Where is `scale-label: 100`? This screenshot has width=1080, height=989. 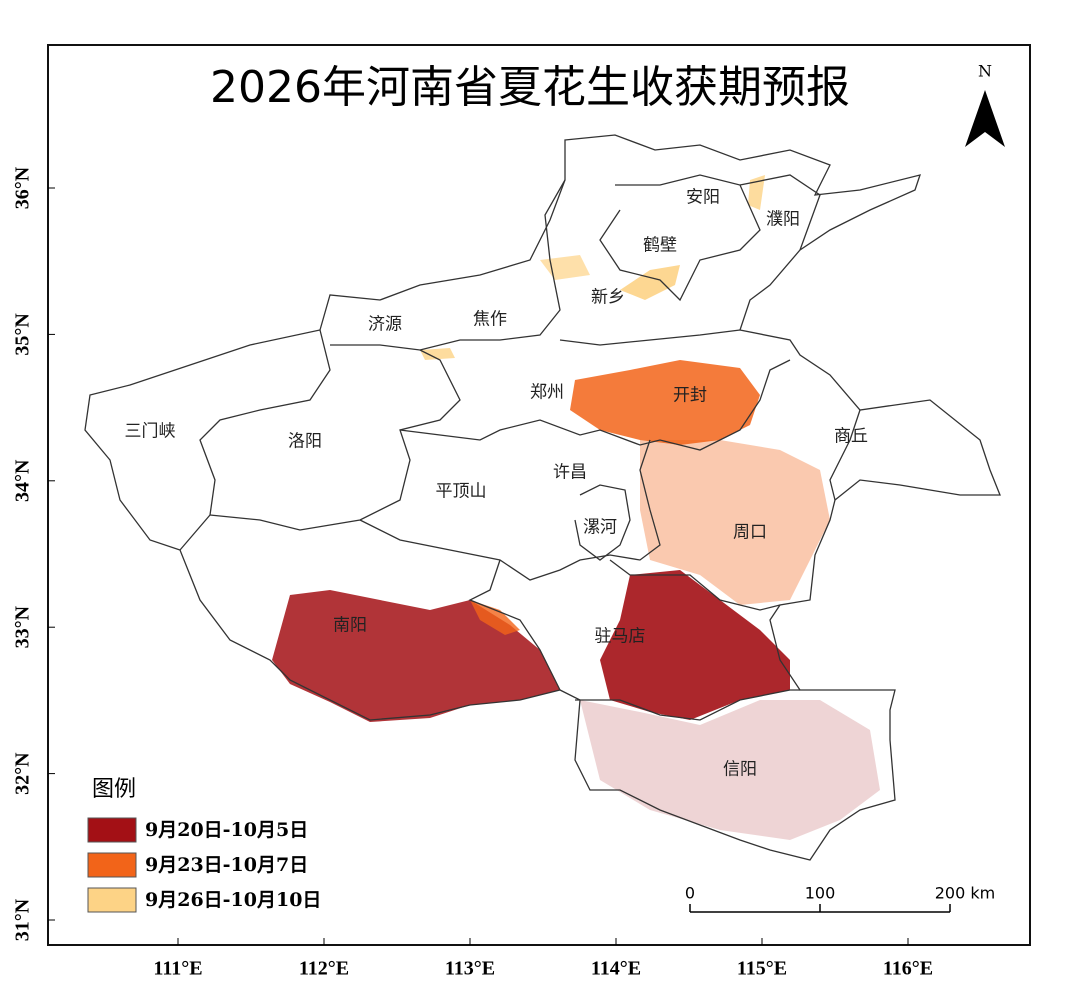 scale-label: 100 is located at coordinates (820, 893).